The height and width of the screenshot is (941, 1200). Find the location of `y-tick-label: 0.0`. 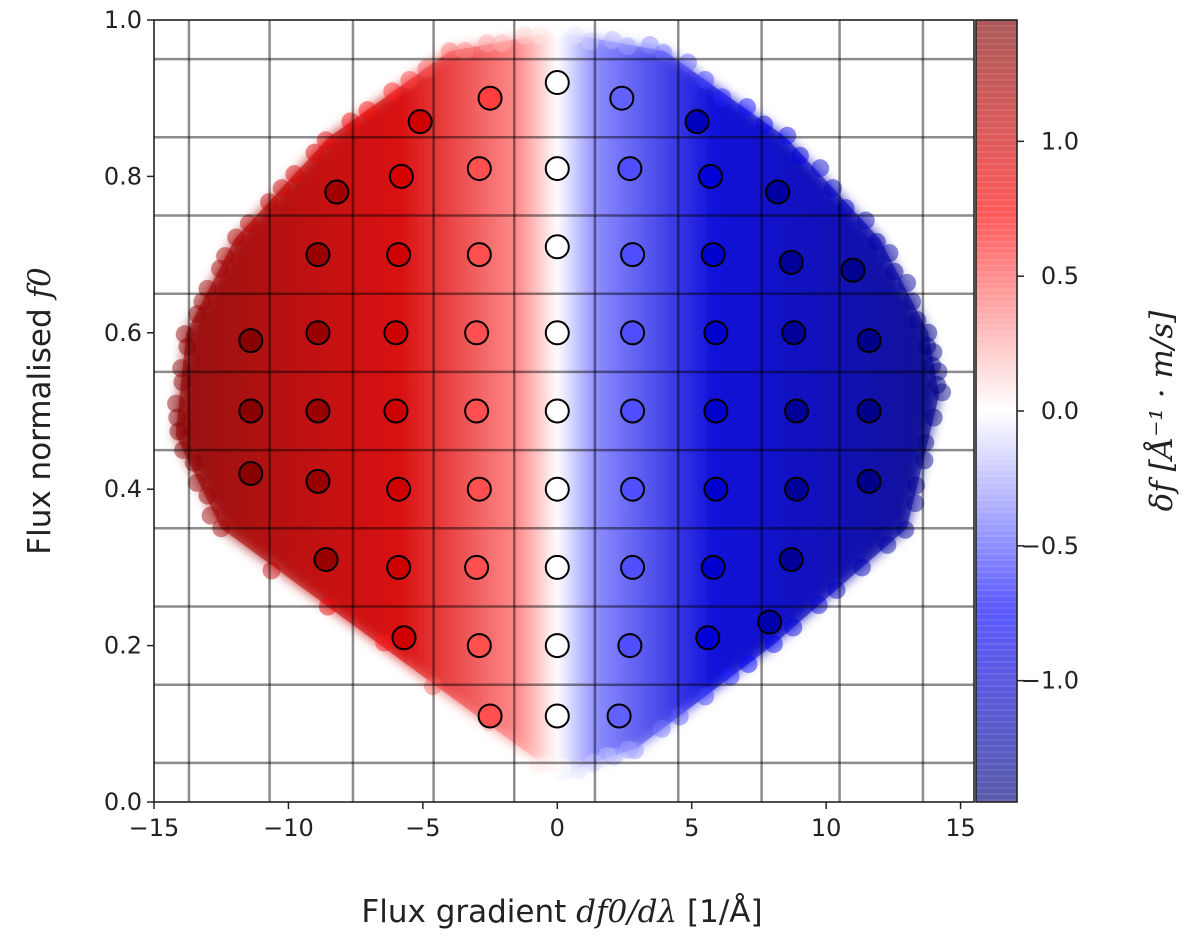

y-tick-label: 0.0 is located at coordinates (123, 802).